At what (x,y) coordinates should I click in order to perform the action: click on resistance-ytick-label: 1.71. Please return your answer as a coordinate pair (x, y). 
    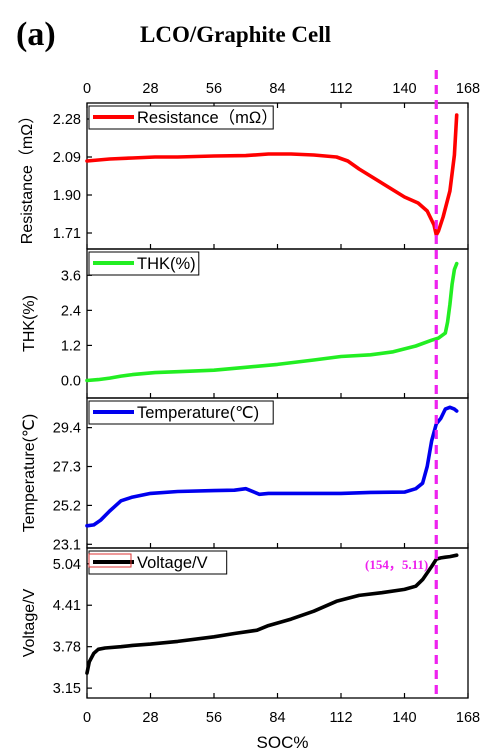
    Looking at the image, I should click on (67, 234).